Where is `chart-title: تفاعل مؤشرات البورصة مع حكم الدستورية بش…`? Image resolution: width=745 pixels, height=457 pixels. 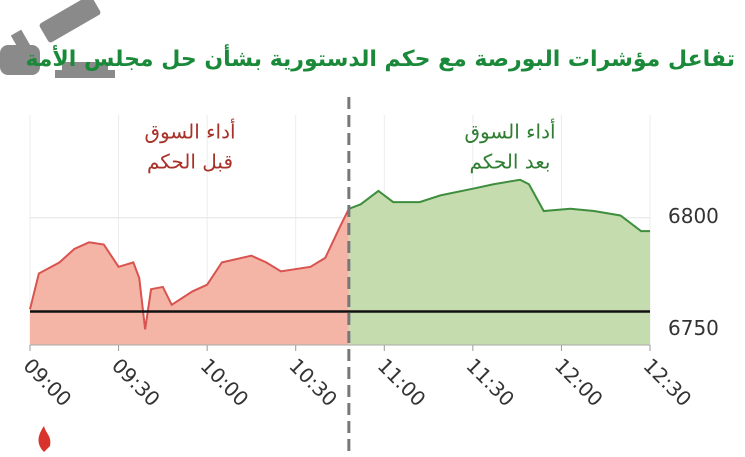
chart-title: تفاعل مؤشرات البورصة مع حكم الدستورية بش… is located at coordinates (380, 57).